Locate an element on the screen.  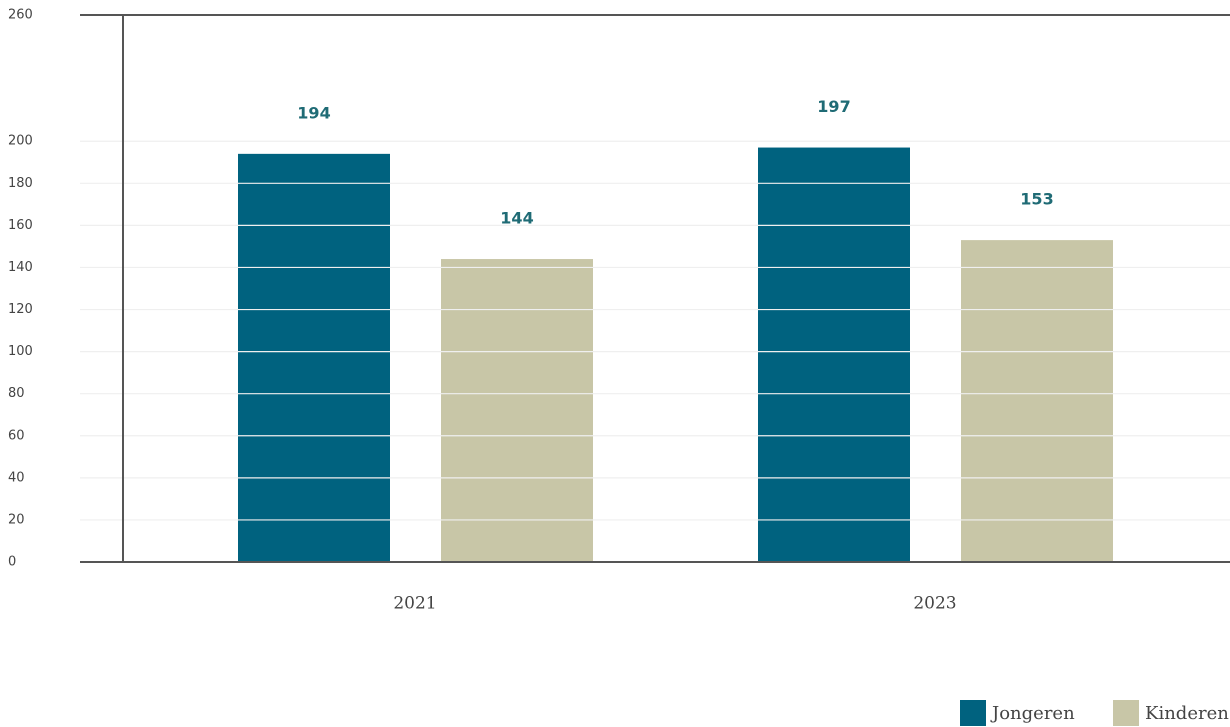
y-tick-label: 200 is located at coordinates (20, 141).